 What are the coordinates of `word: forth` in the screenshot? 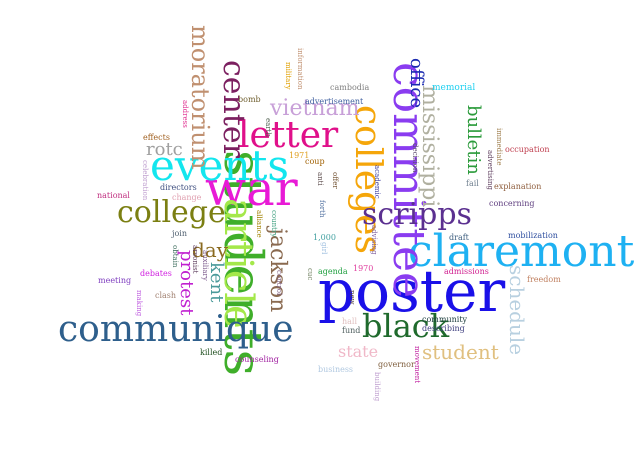 It's located at (322, 209).